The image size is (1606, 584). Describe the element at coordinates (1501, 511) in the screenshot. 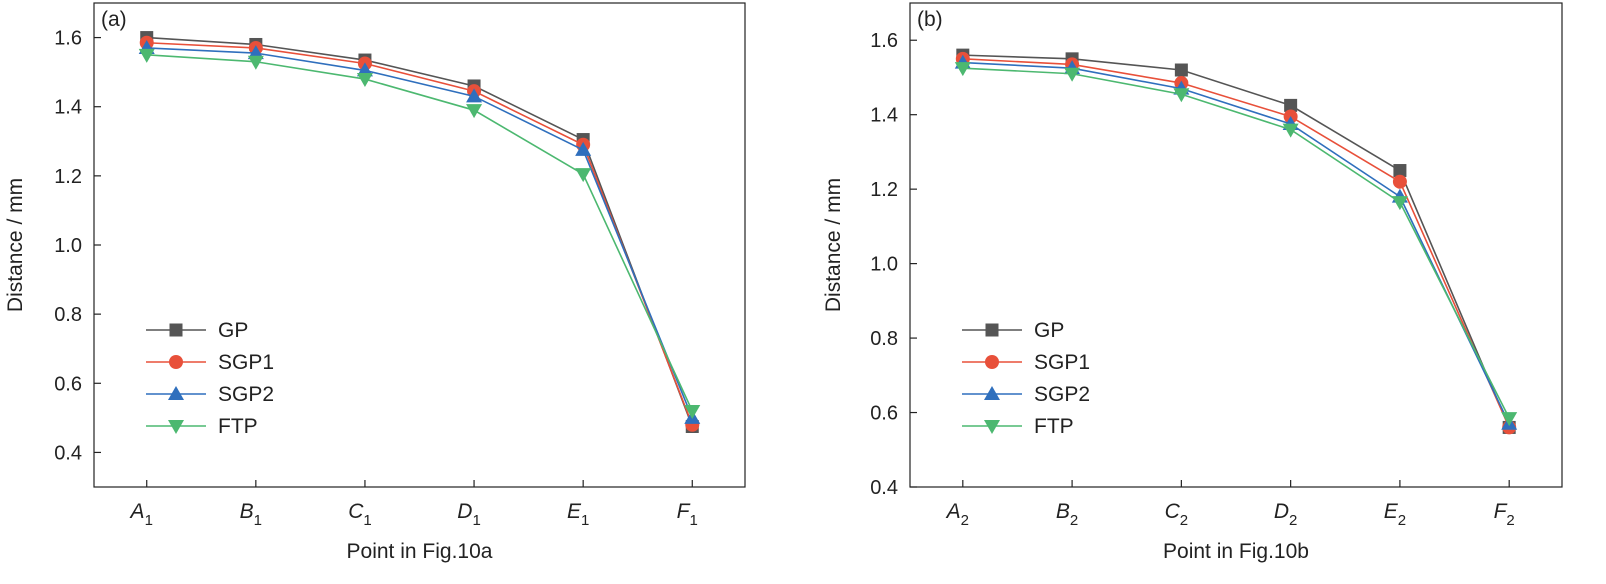

I see `x-tick-letter: F` at that location.